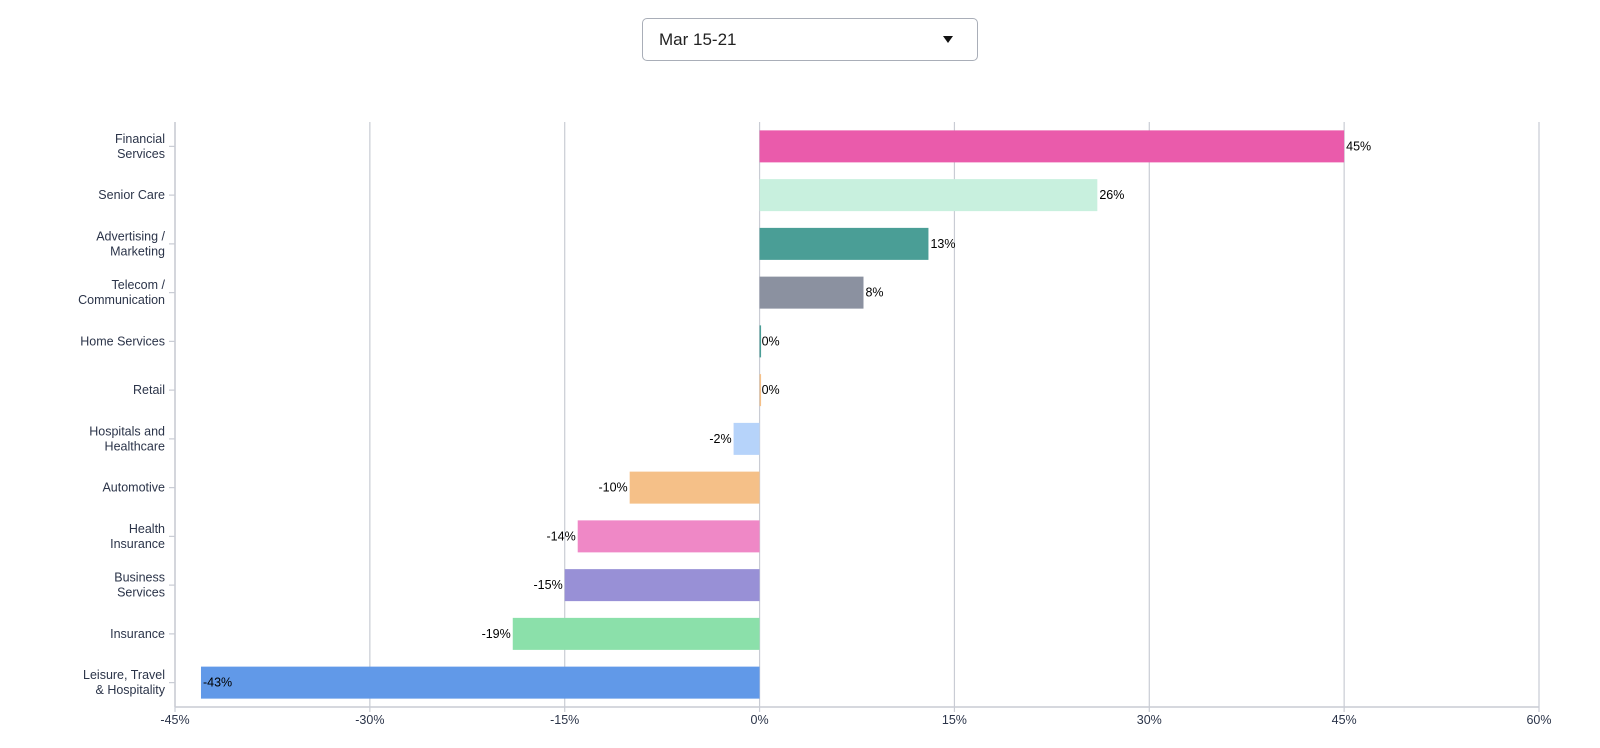 This screenshot has width=1600, height=748. I want to click on category-label-line: Retail, so click(149, 390).